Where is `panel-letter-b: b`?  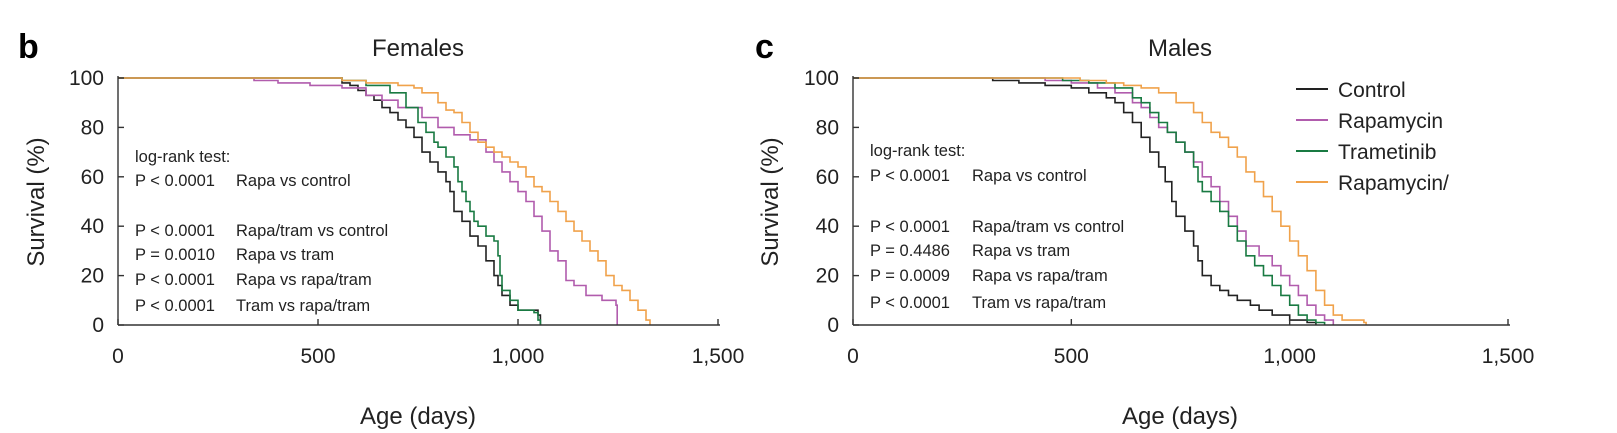 panel-letter-b: b is located at coordinates (28, 47).